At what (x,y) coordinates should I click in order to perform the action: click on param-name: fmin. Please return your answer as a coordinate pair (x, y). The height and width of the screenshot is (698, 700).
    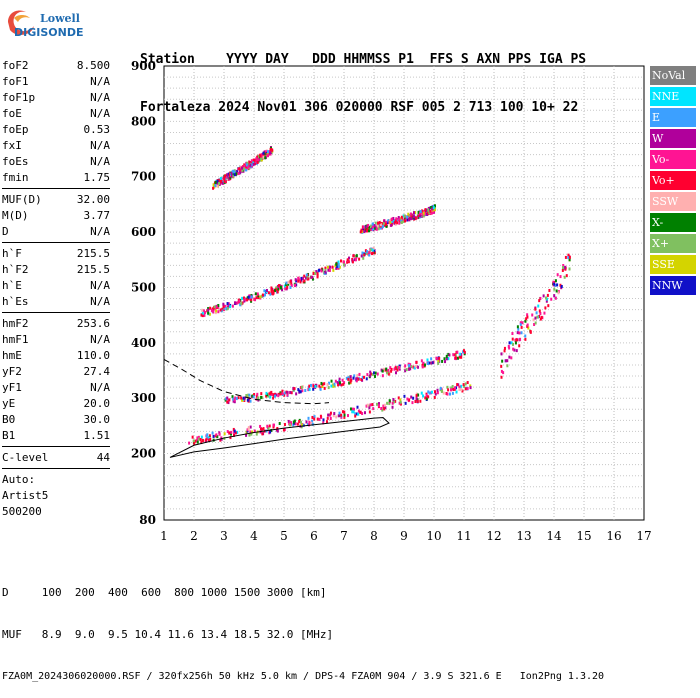
    Looking at the image, I should click on (15, 177).